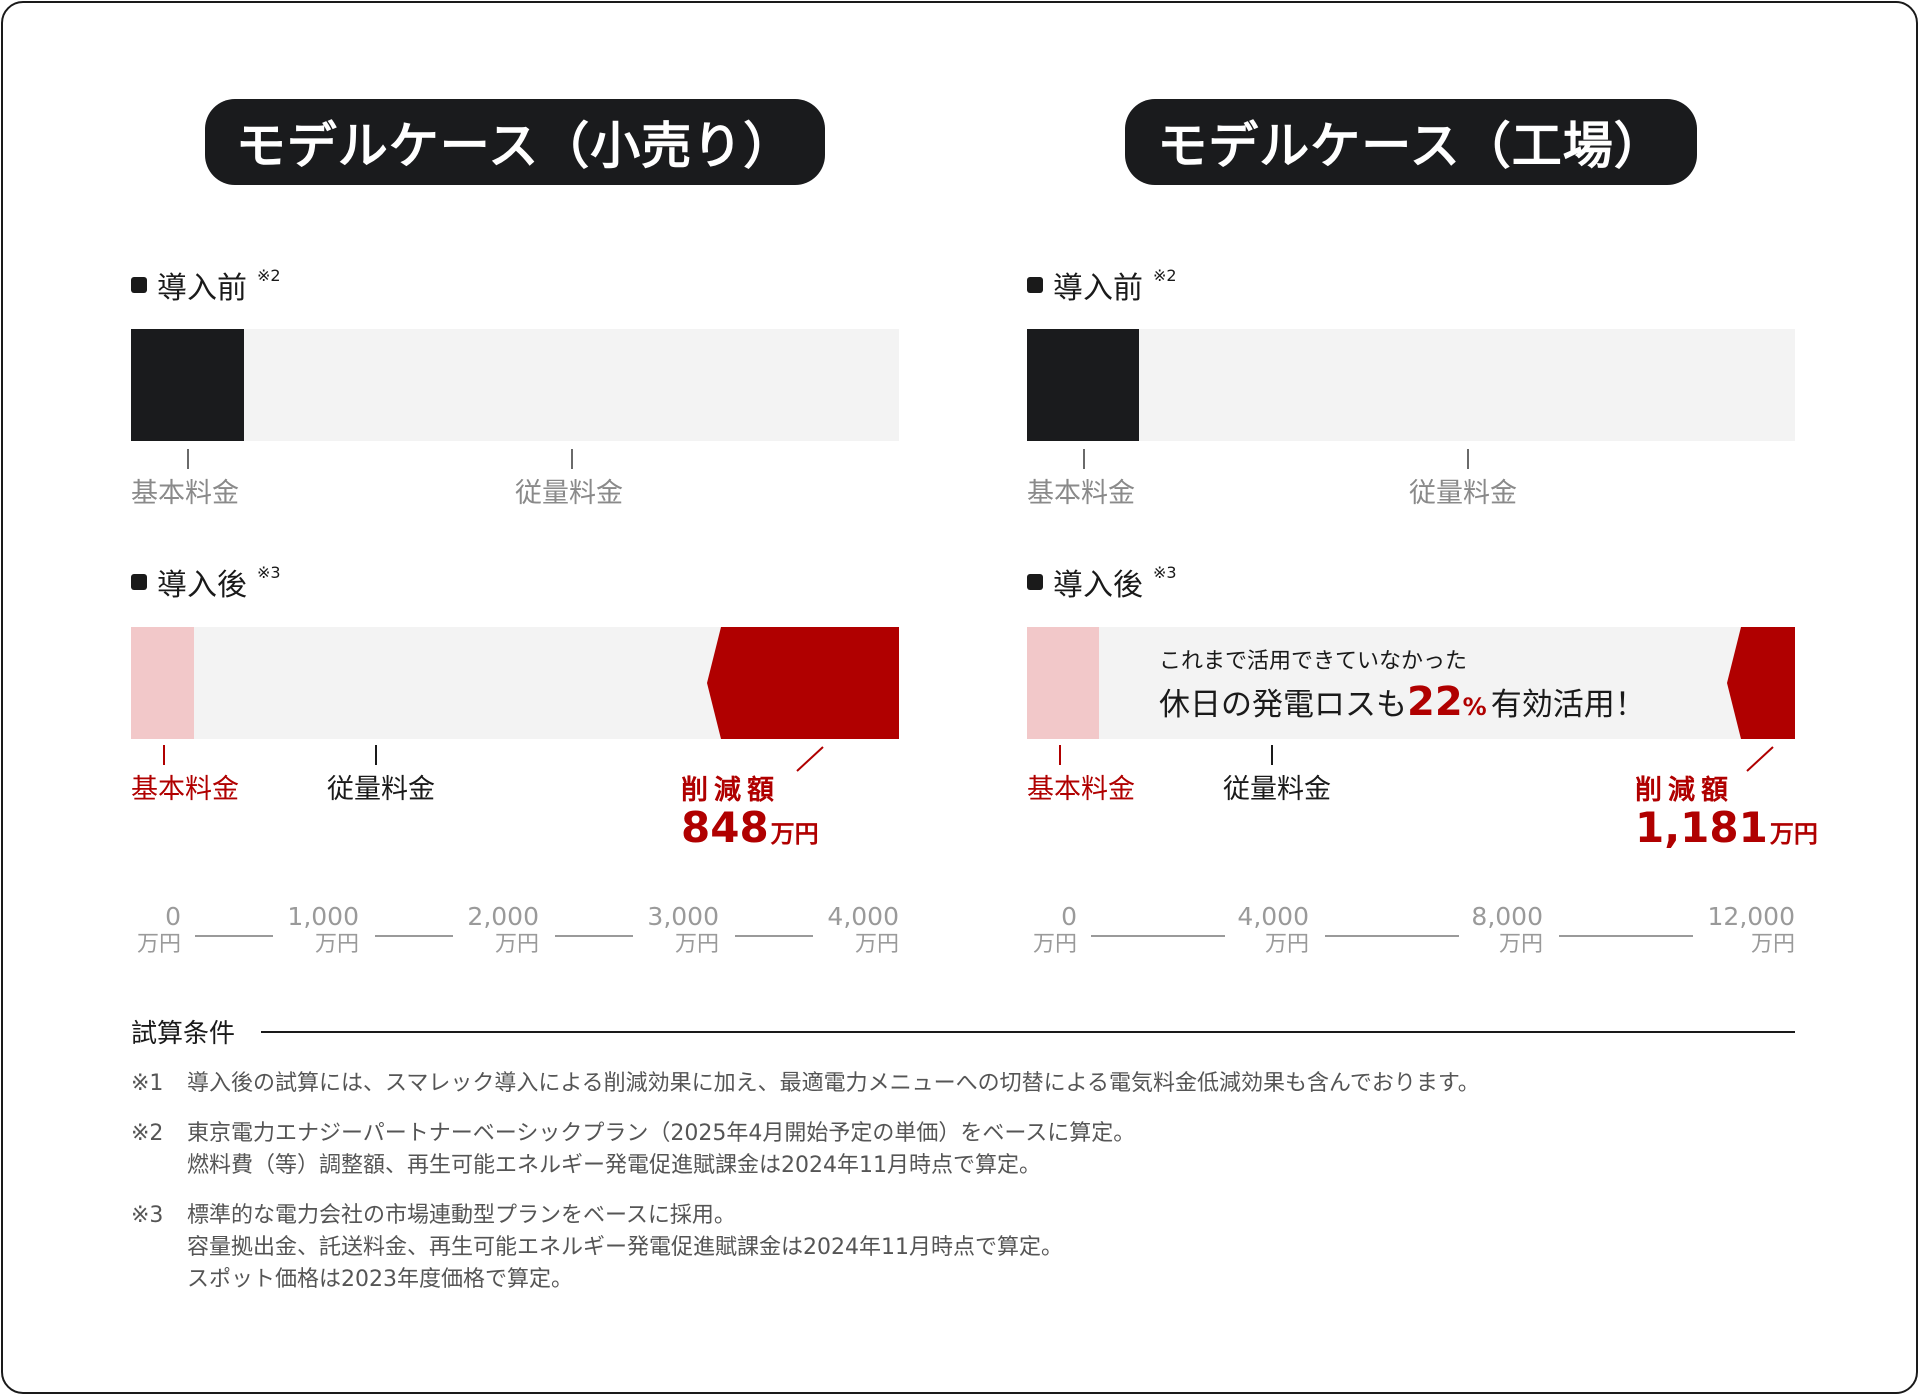 This screenshot has width=1920, height=1396. I want to click on note-mark: ※1, so click(147, 1083).